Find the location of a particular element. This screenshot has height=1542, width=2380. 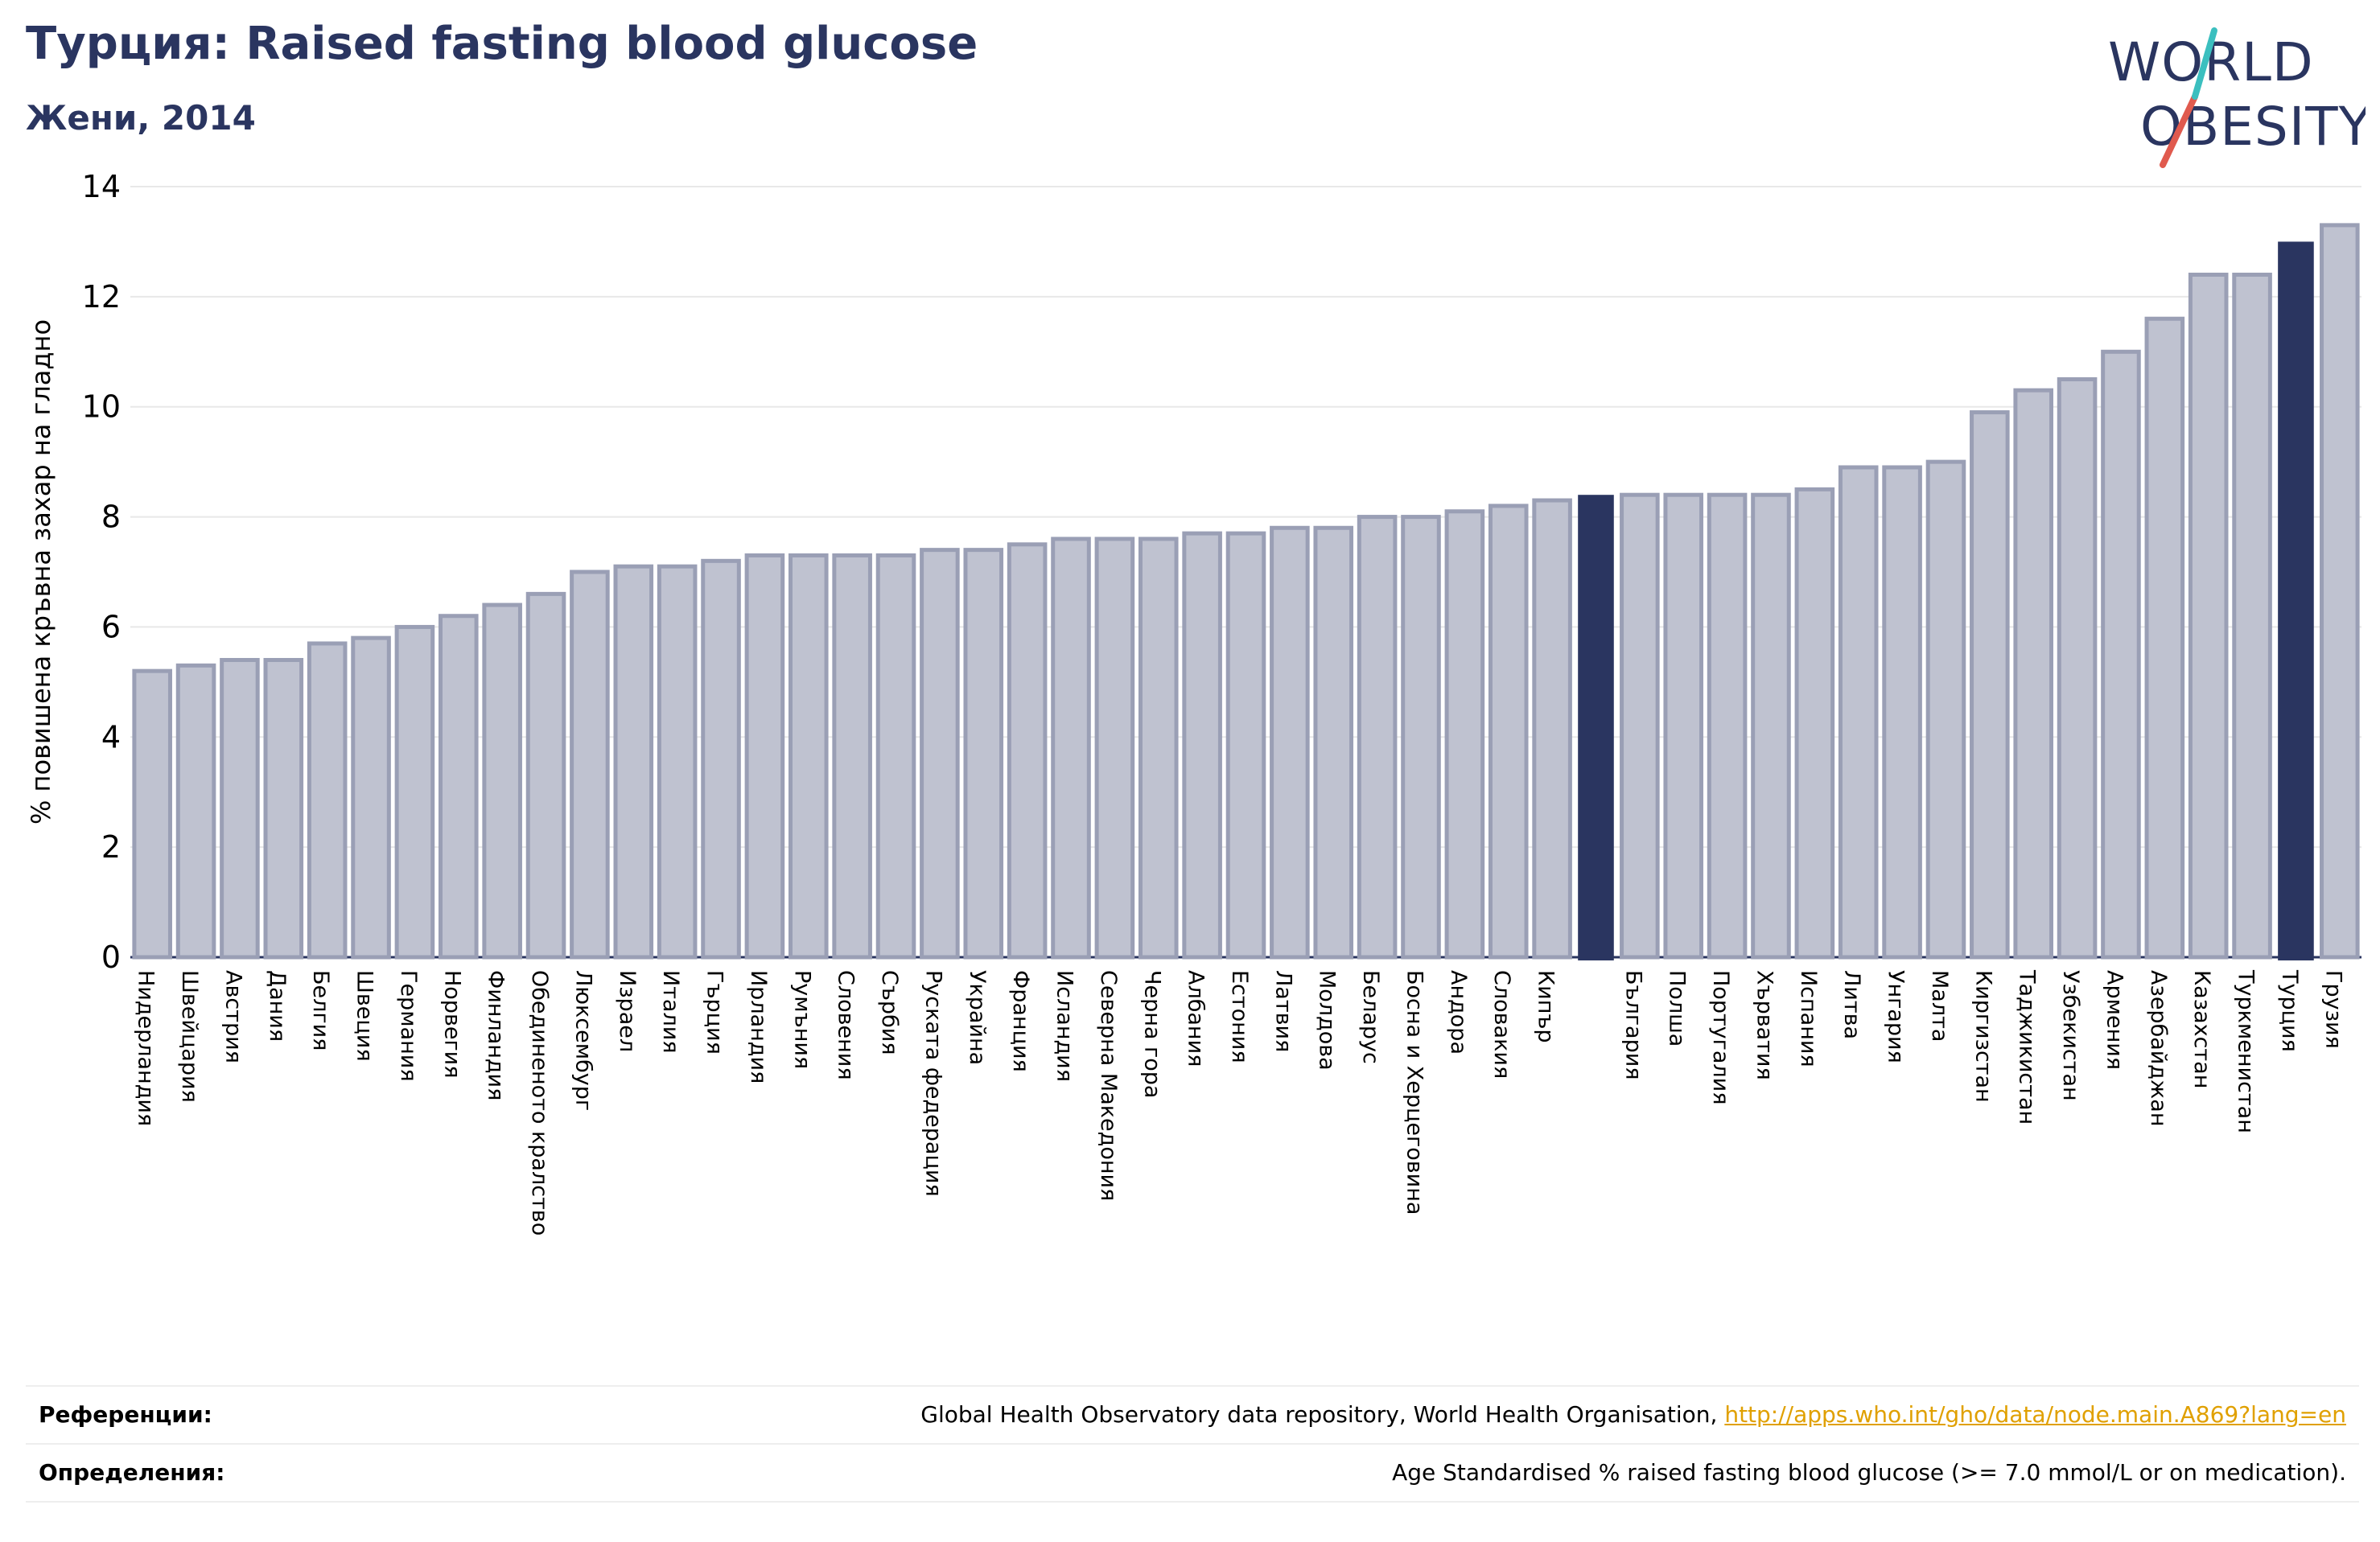

x-tick-label: Таджикистан is located at coordinates (2028, 1047).